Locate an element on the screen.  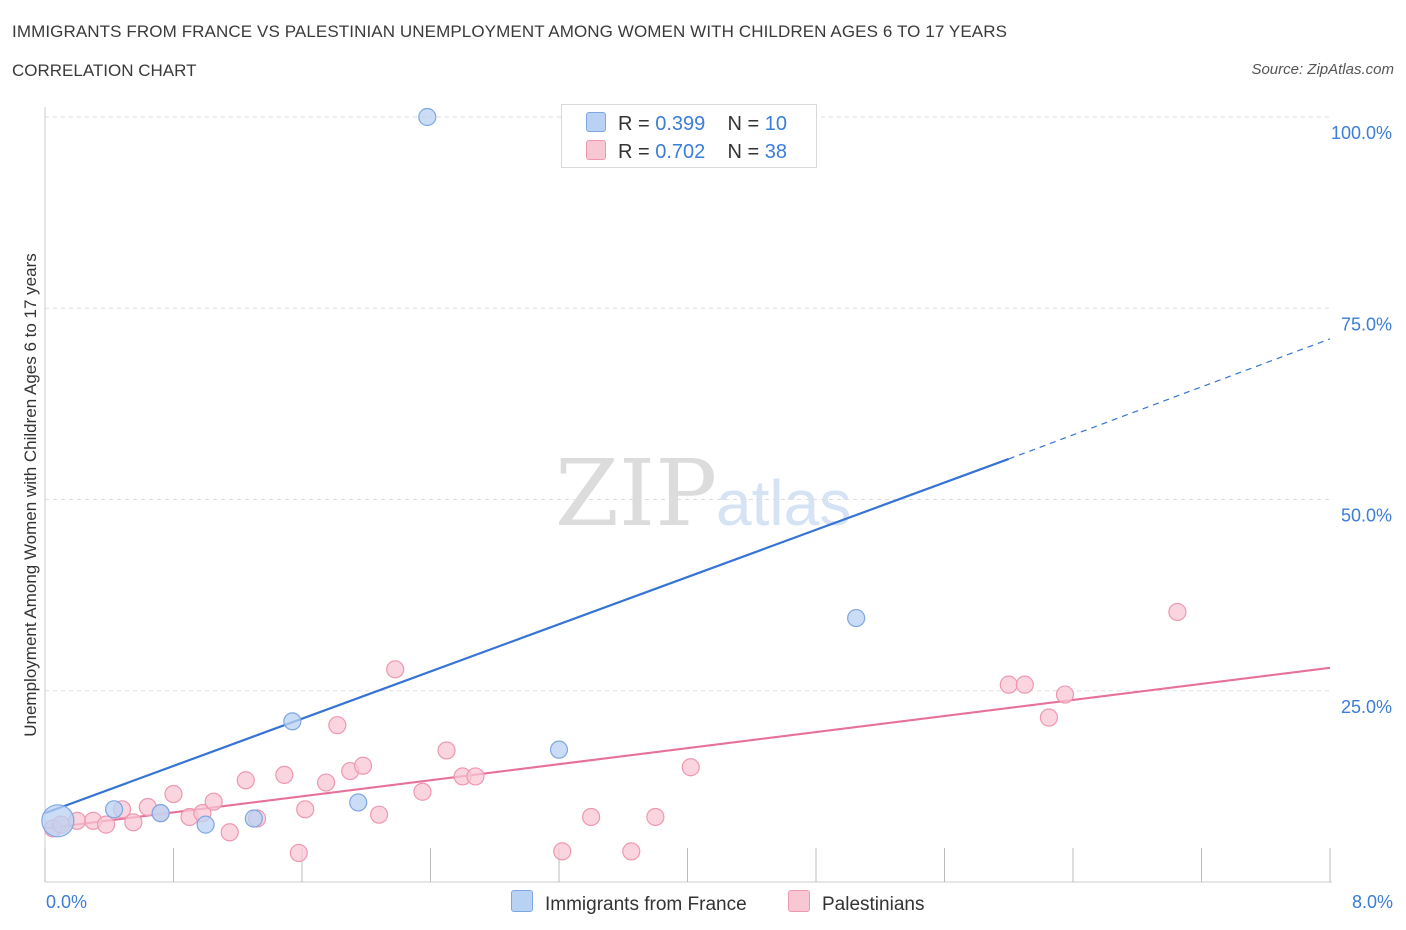
palestinians-n-value: 38 is located at coordinates (776, 152).